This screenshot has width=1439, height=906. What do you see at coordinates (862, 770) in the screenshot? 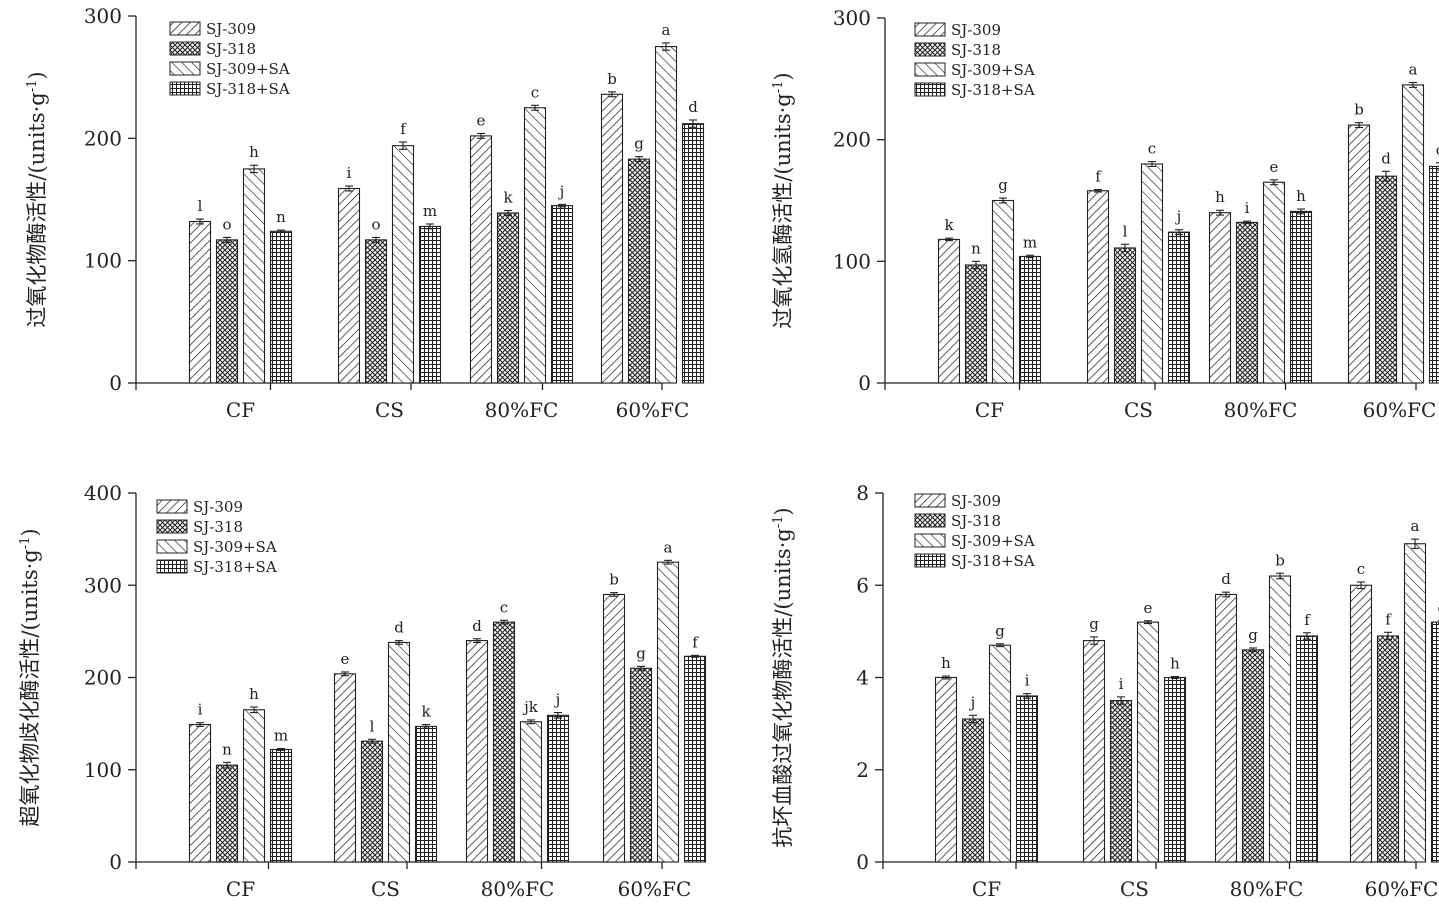
I see `y-tick-label: 2` at bounding box center [862, 770].